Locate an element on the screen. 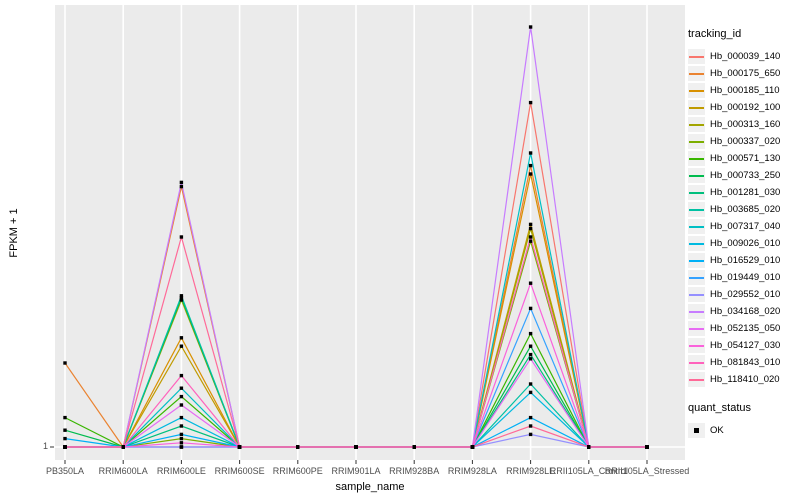 The image size is (800, 500). x-tick-label-RRIM928LA: RRIM928LA is located at coordinates (472, 471).